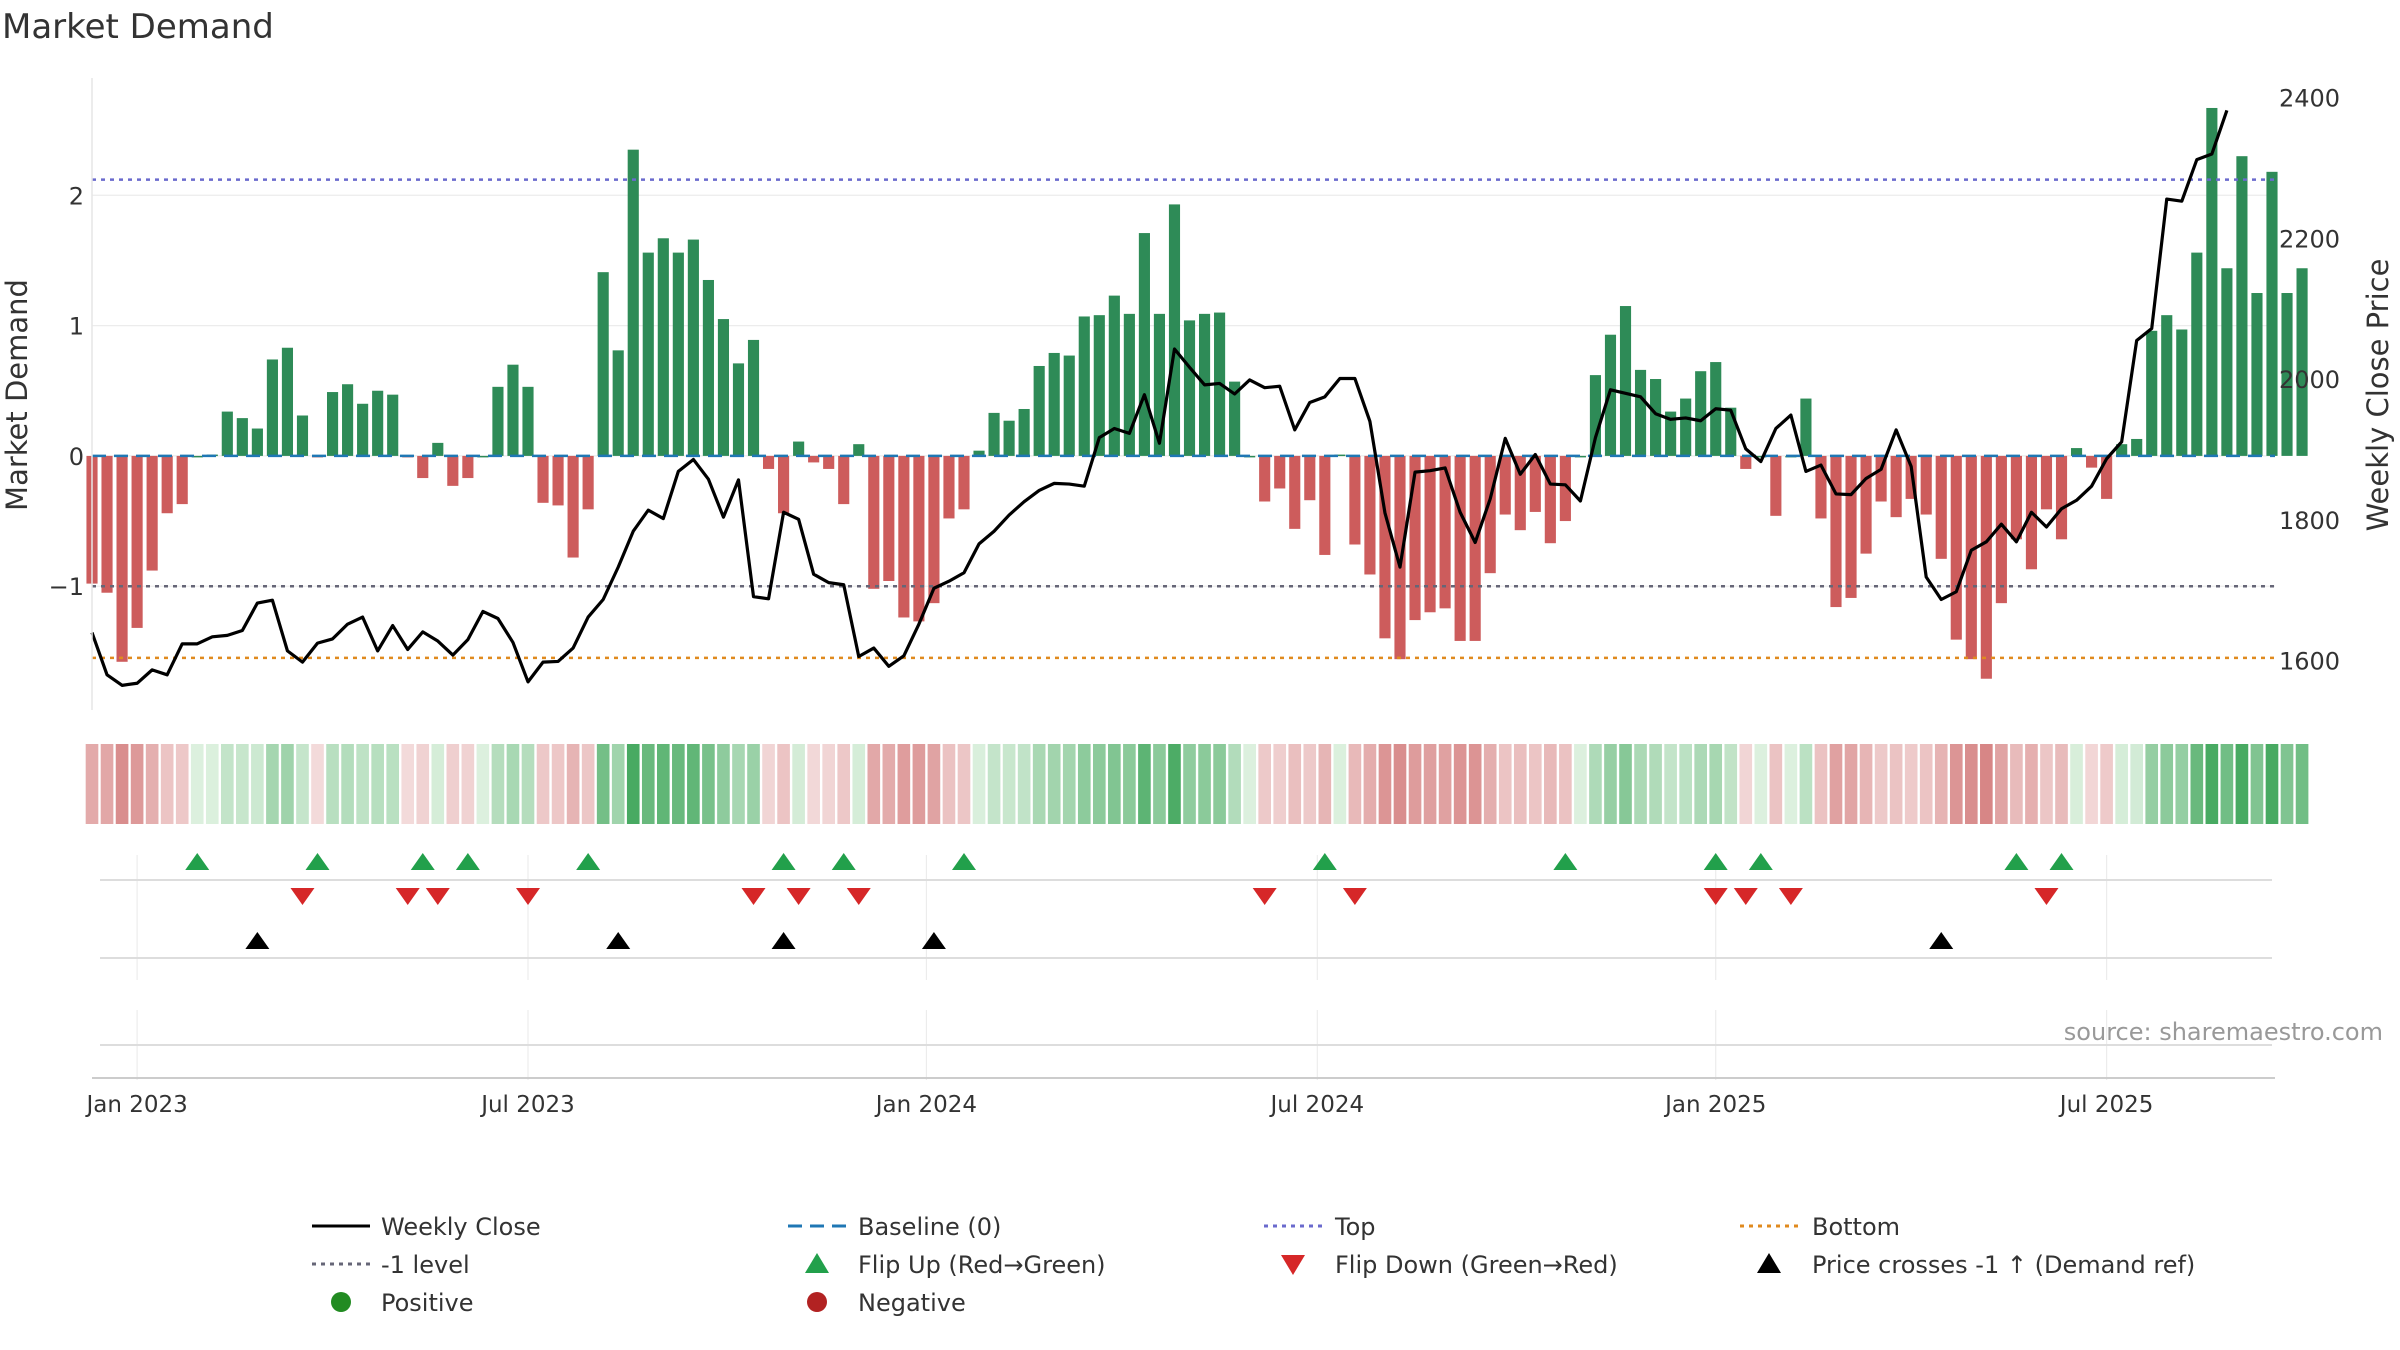 The width and height of the screenshot is (2400, 1350). Describe the element at coordinates (341, 1302) in the screenshot. I see `legend-positive-dot-icon` at that location.